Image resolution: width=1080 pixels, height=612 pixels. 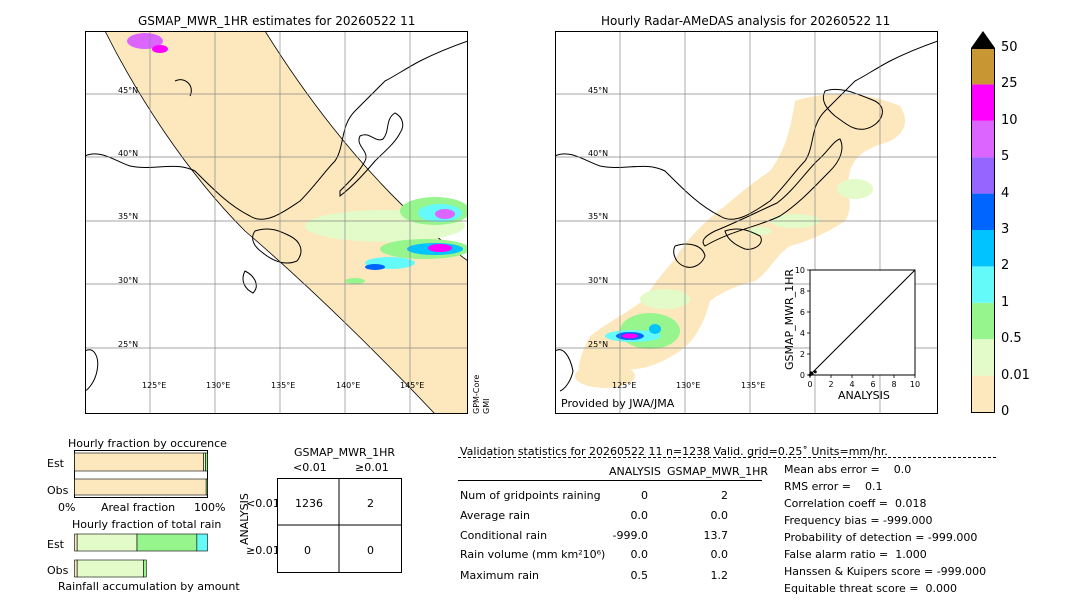 I want to click on fraction-occurrence-x-right: 100%, so click(x=210, y=507).